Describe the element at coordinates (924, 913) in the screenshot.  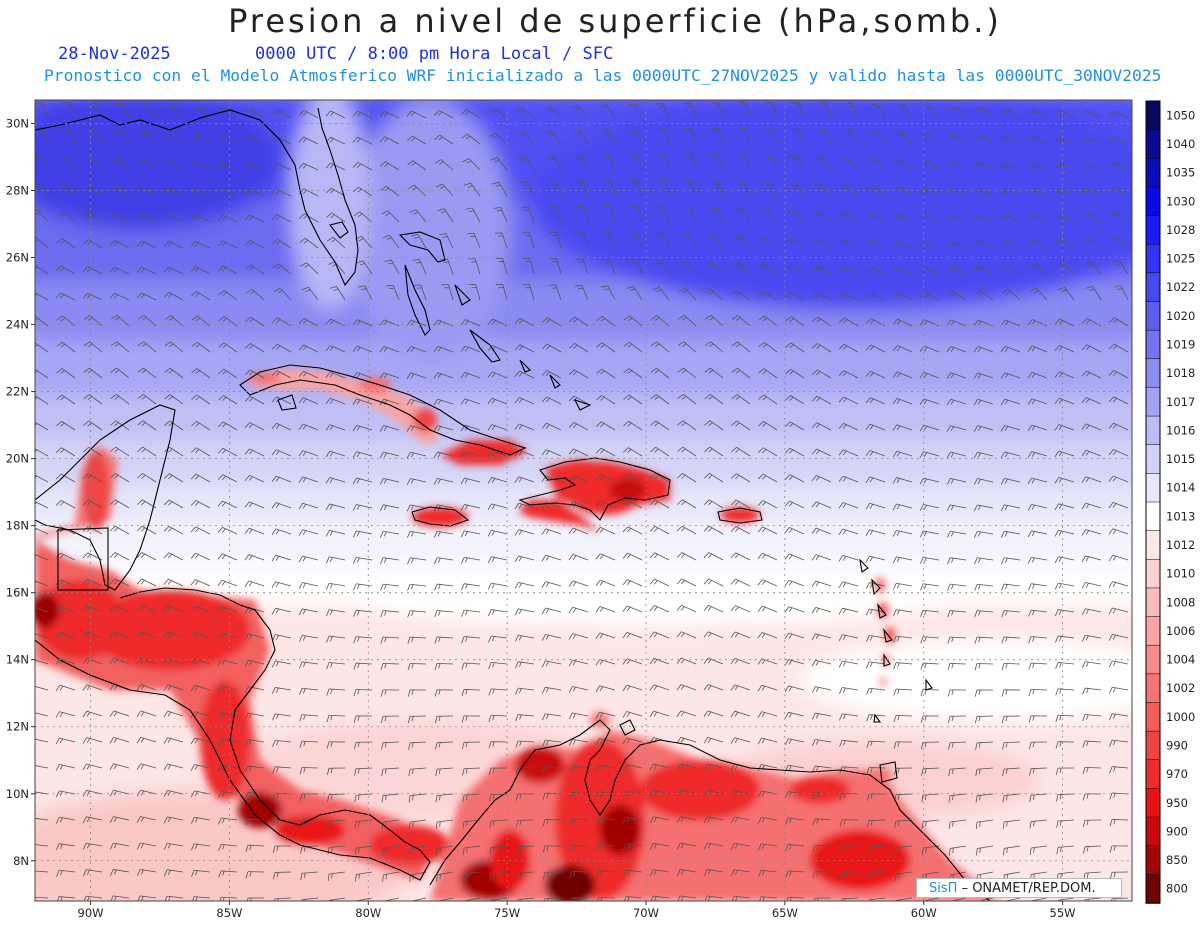
I see `lon-label: 60W` at that location.